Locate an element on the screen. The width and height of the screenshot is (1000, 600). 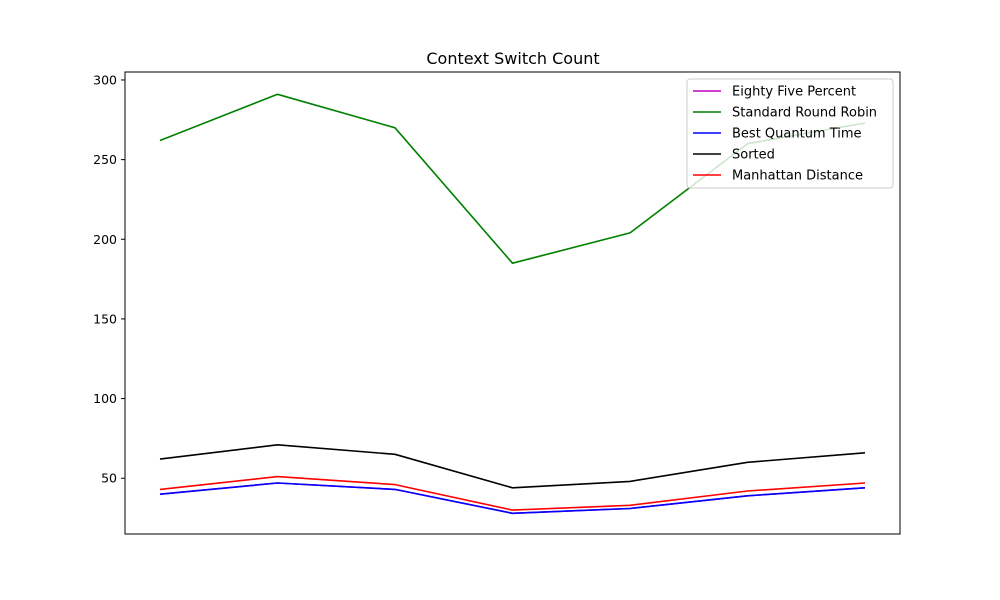
chart-title: Context Switch Count is located at coordinates (512, 58).